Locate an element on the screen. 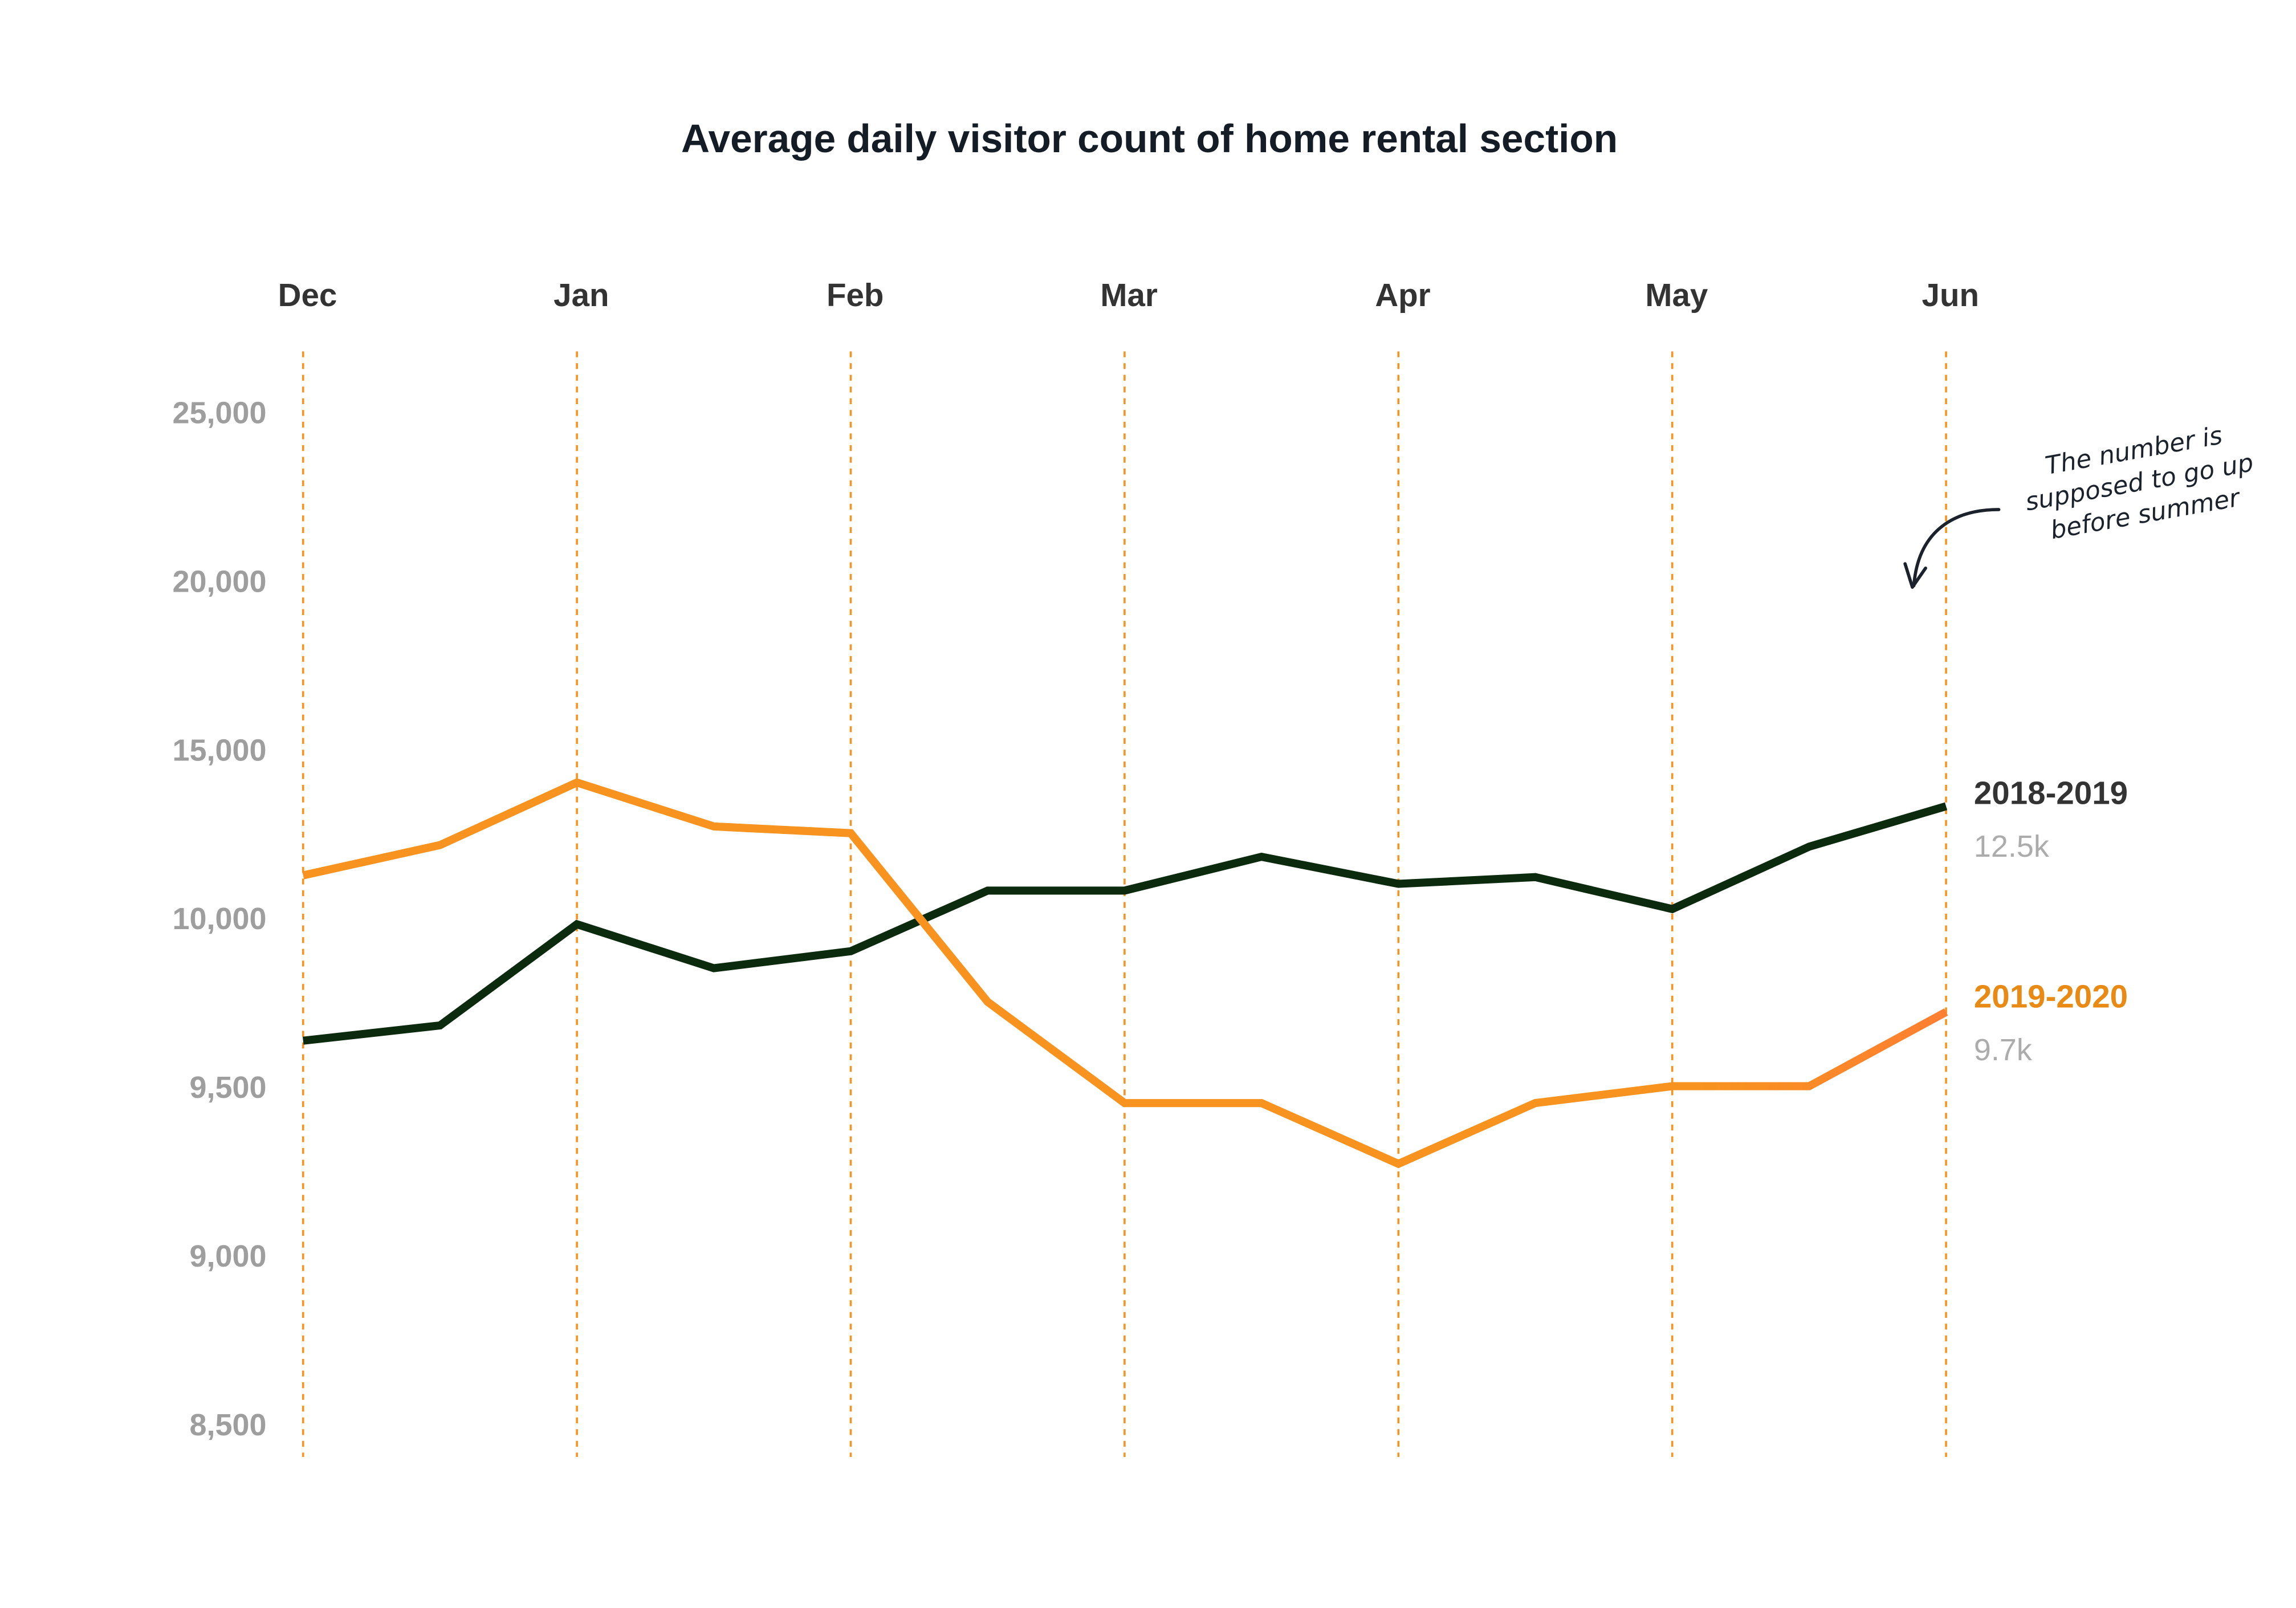 The image size is (2296, 1608). x-tick-label-feb: Feb is located at coordinates (855, 295).